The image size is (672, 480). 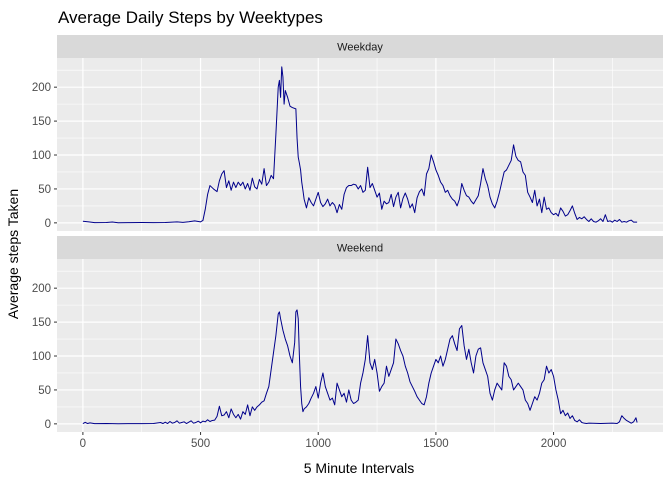 What do you see at coordinates (436, 444) in the screenshot?
I see `x-tick-label: 1500` at bounding box center [436, 444].